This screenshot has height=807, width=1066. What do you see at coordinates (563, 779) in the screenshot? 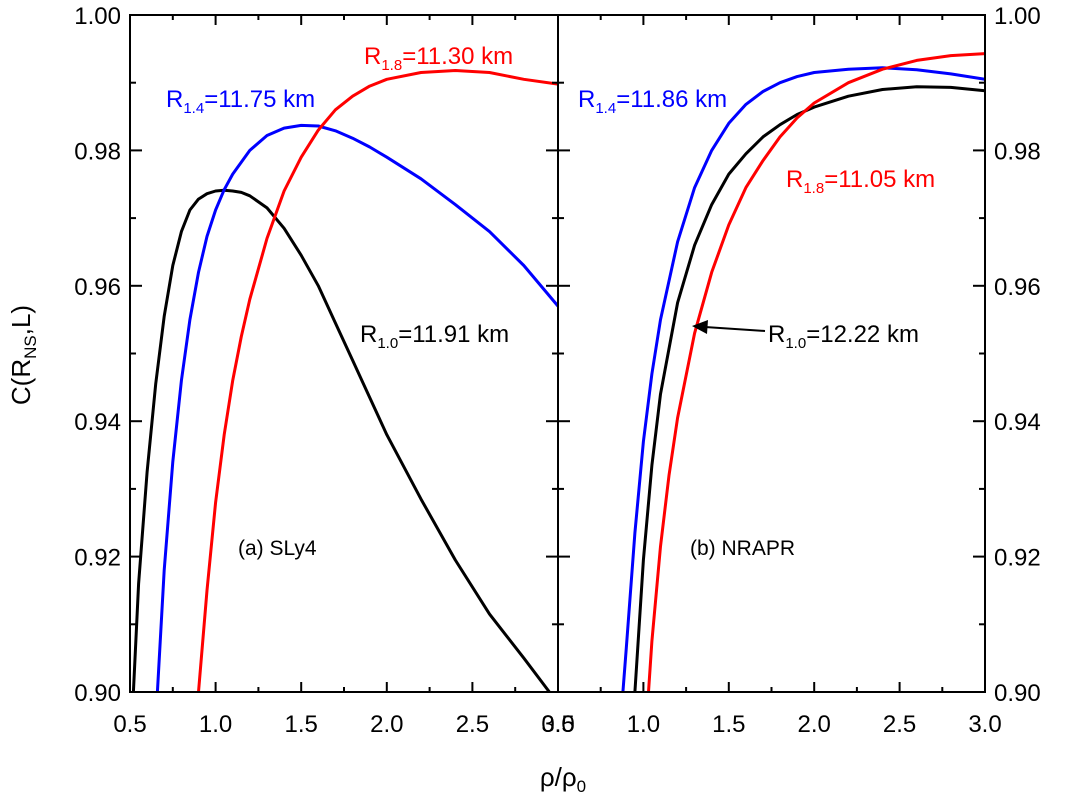
I see `x-axis-title: ρ/ρ0` at bounding box center [563, 779].